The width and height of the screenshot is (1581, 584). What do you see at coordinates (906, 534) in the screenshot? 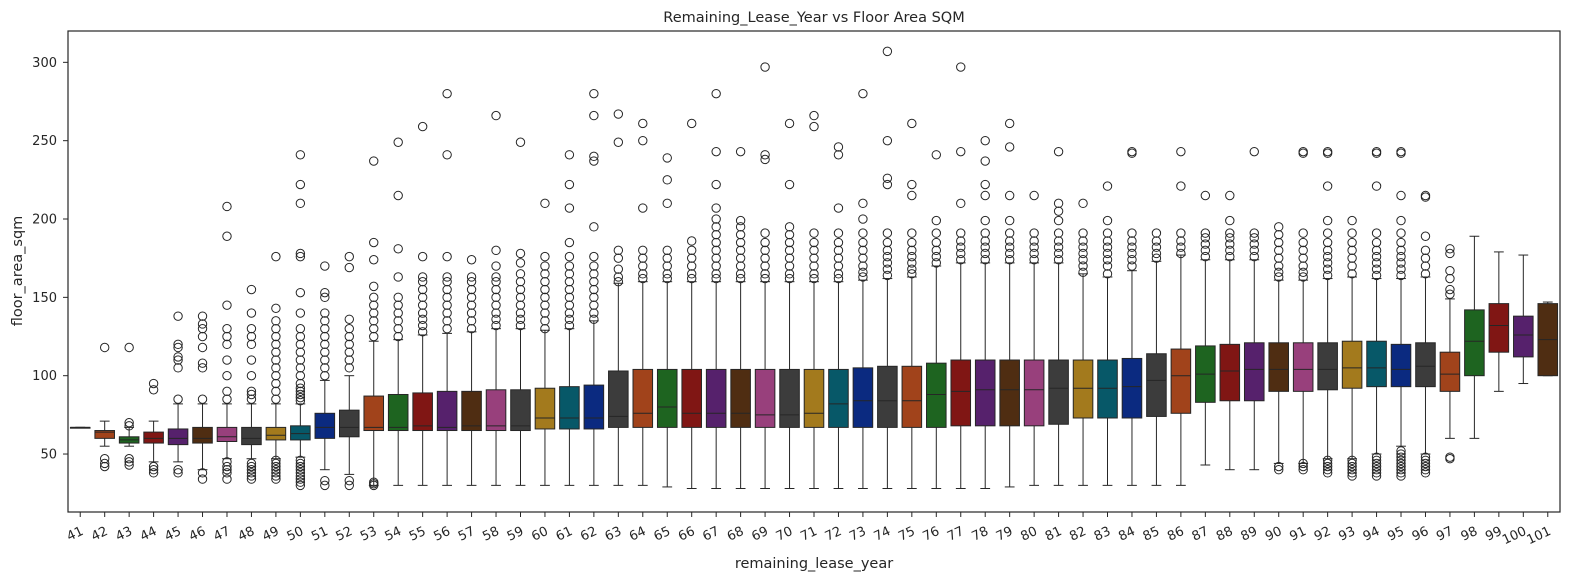
I see `x-tick-label: 75` at bounding box center [906, 534].